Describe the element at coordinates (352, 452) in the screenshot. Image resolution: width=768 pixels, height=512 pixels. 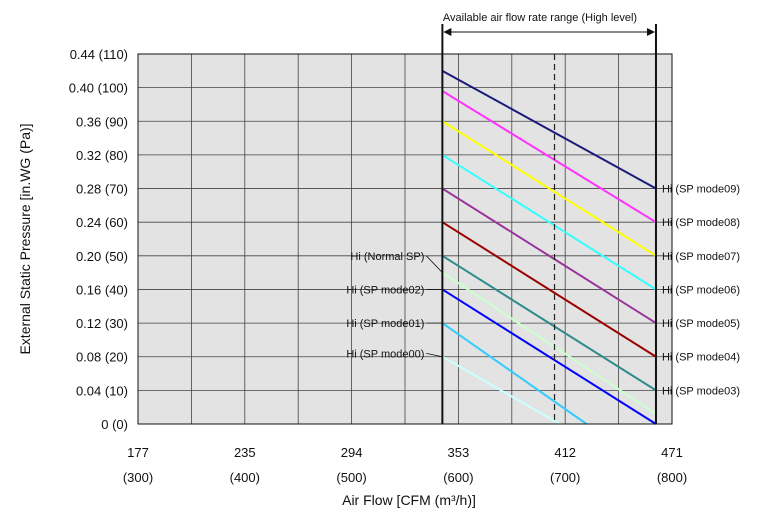
I see `x-tick-label: 294` at that location.